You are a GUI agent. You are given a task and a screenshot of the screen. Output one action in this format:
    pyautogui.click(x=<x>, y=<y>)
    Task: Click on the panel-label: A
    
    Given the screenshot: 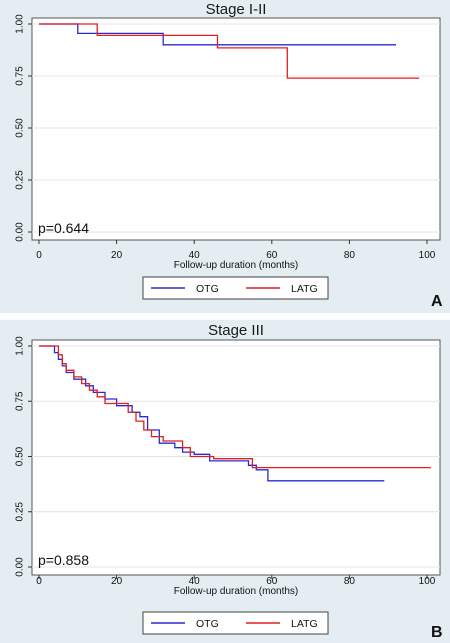 What is the action you would take?
    pyautogui.click(x=437, y=301)
    